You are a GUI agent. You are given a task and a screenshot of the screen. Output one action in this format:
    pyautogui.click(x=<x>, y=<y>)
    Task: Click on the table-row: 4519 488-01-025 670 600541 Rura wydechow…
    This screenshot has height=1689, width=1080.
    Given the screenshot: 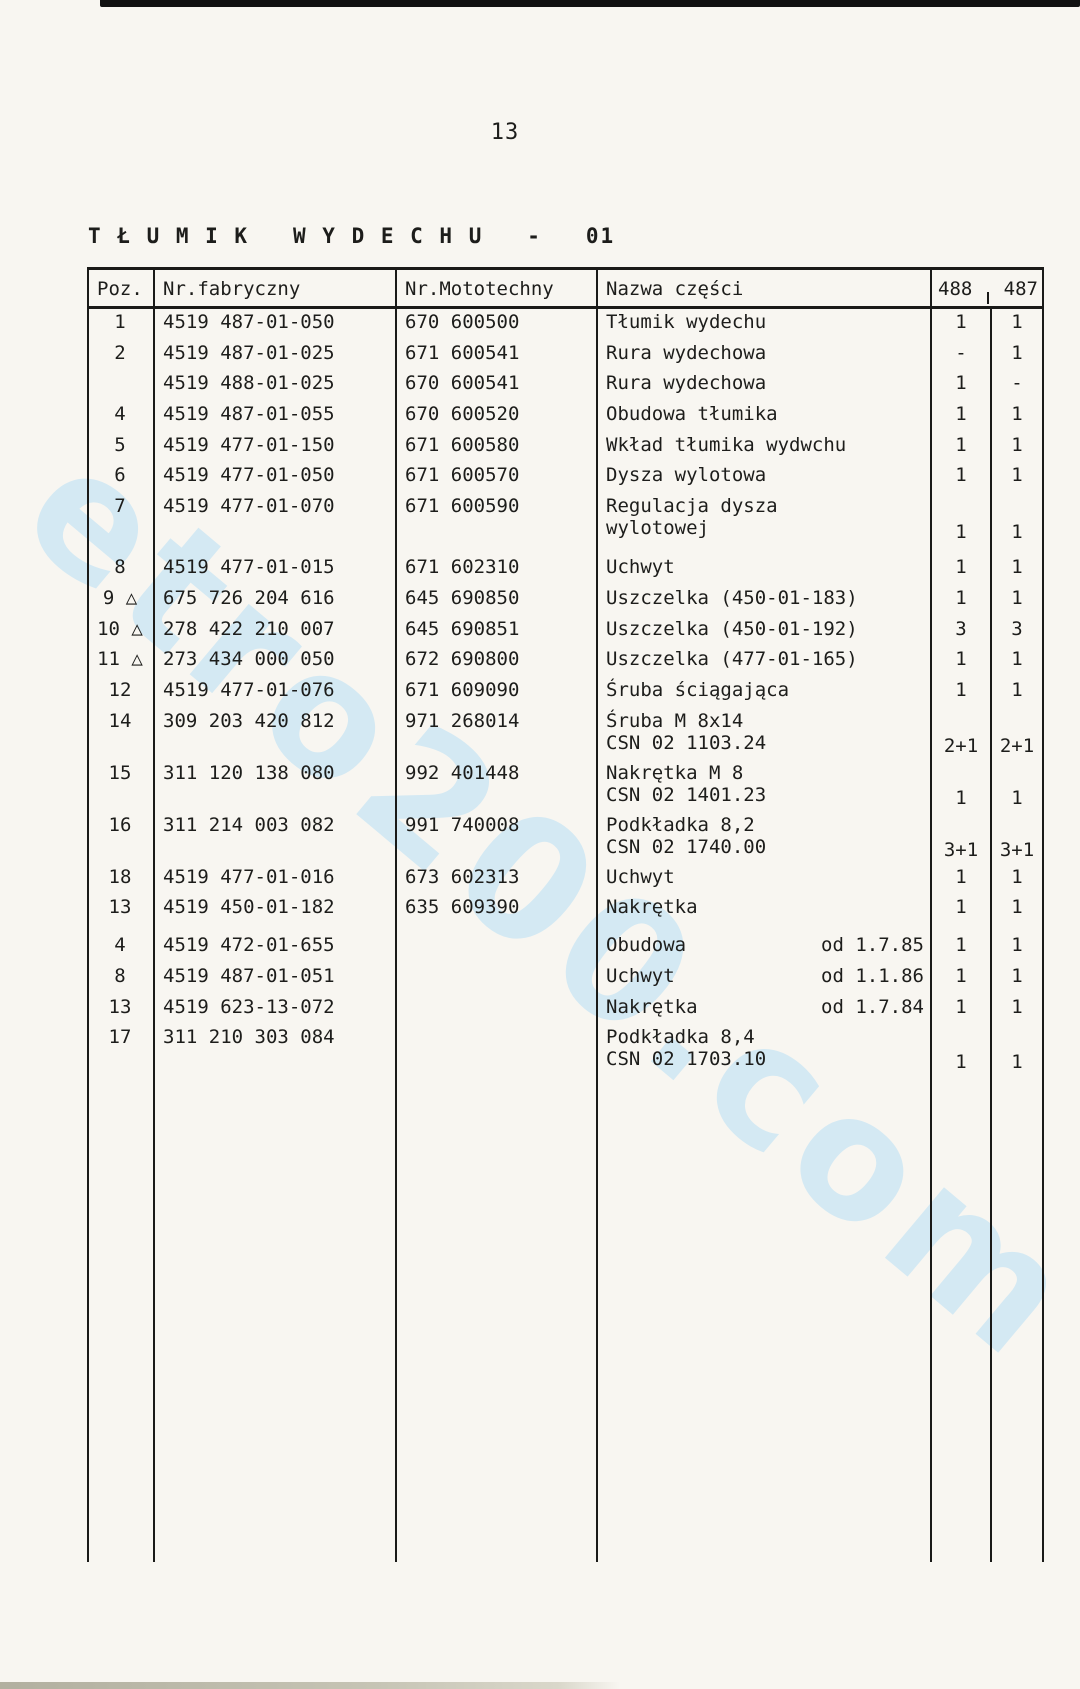 What is the action you would take?
    pyautogui.click(x=566, y=386)
    